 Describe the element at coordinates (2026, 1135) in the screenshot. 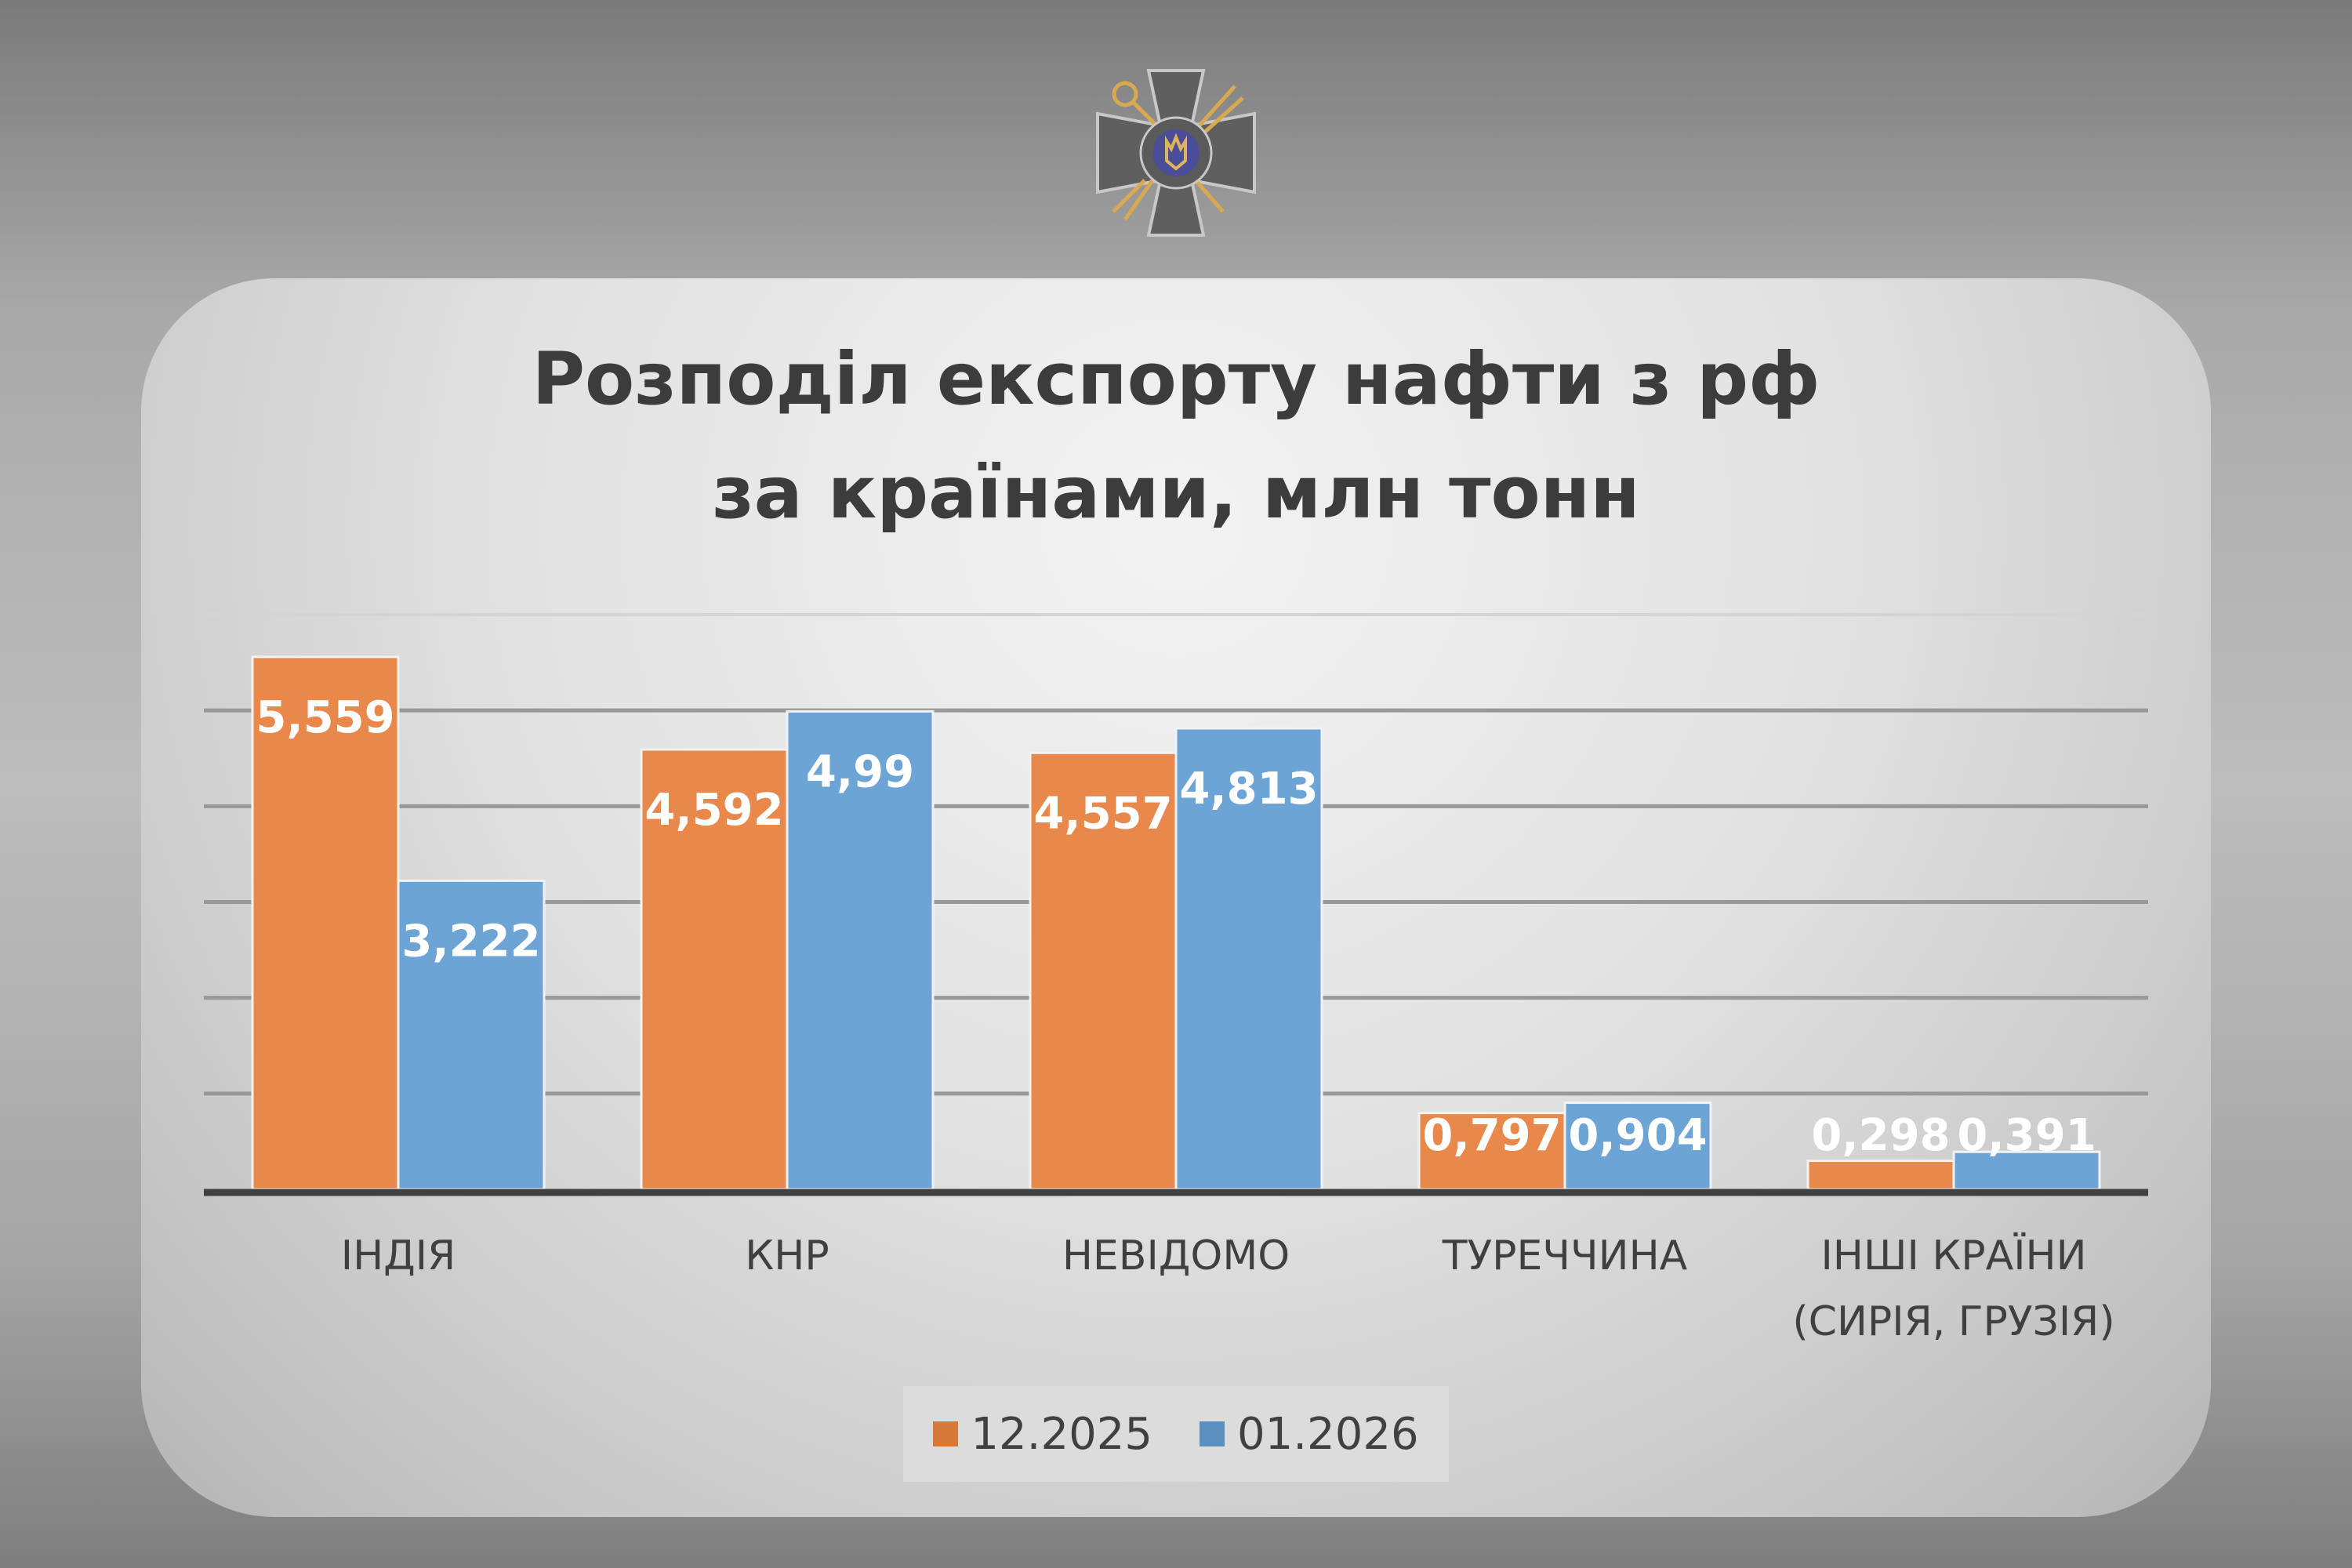

I see `data-label: 0,391` at that location.